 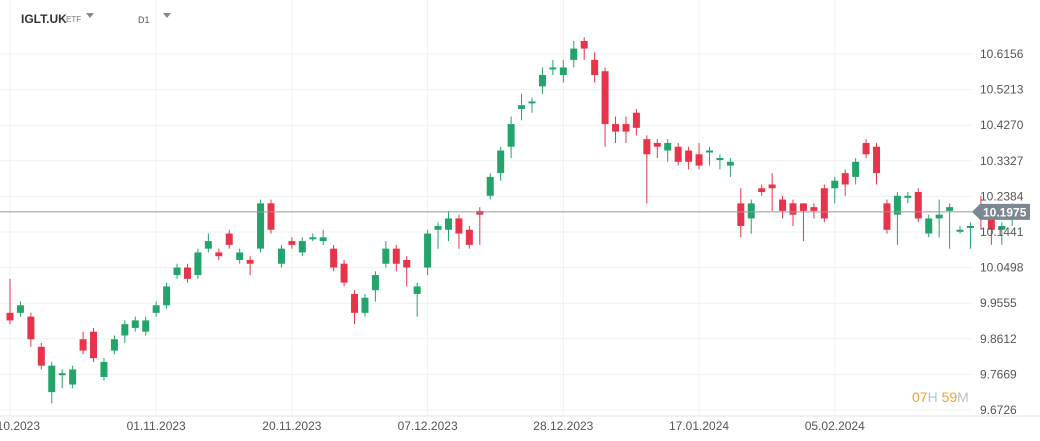 I want to click on candle-countdown: 07H 59M, so click(x=940, y=397).